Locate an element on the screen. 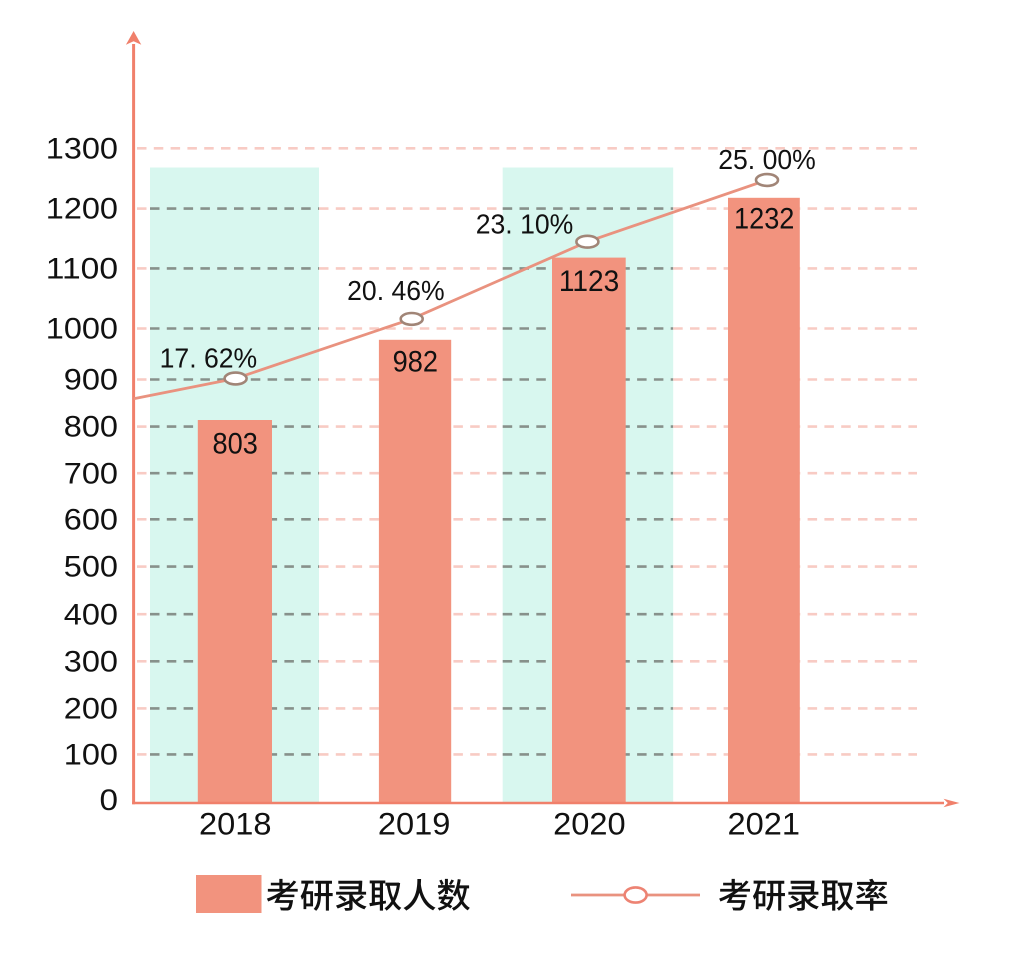 The width and height of the screenshot is (1024, 966). svg-text: 803 is located at coordinates (235, 443).